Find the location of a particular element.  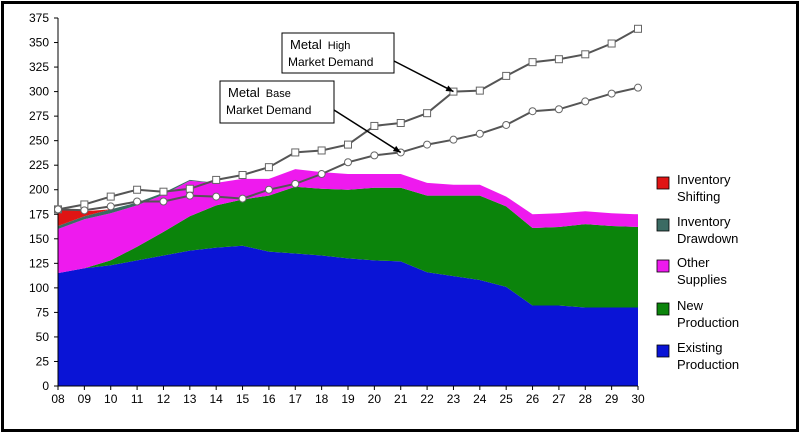

legend-label: Other is located at coordinates (693, 262).